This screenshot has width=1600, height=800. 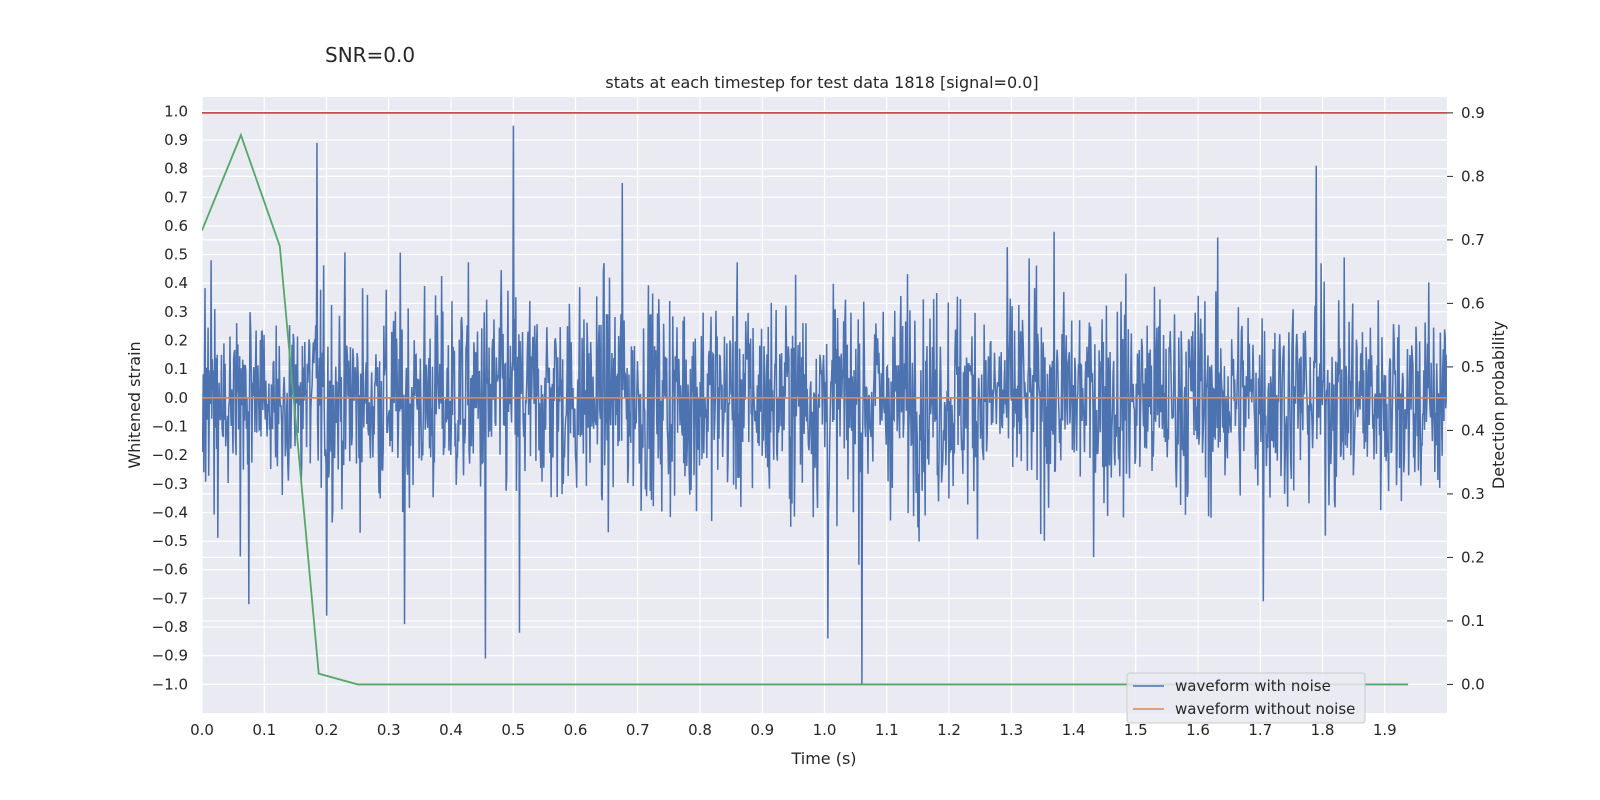 What do you see at coordinates (176, 169) in the screenshot?
I see `y-tick-label: 0.8` at bounding box center [176, 169].